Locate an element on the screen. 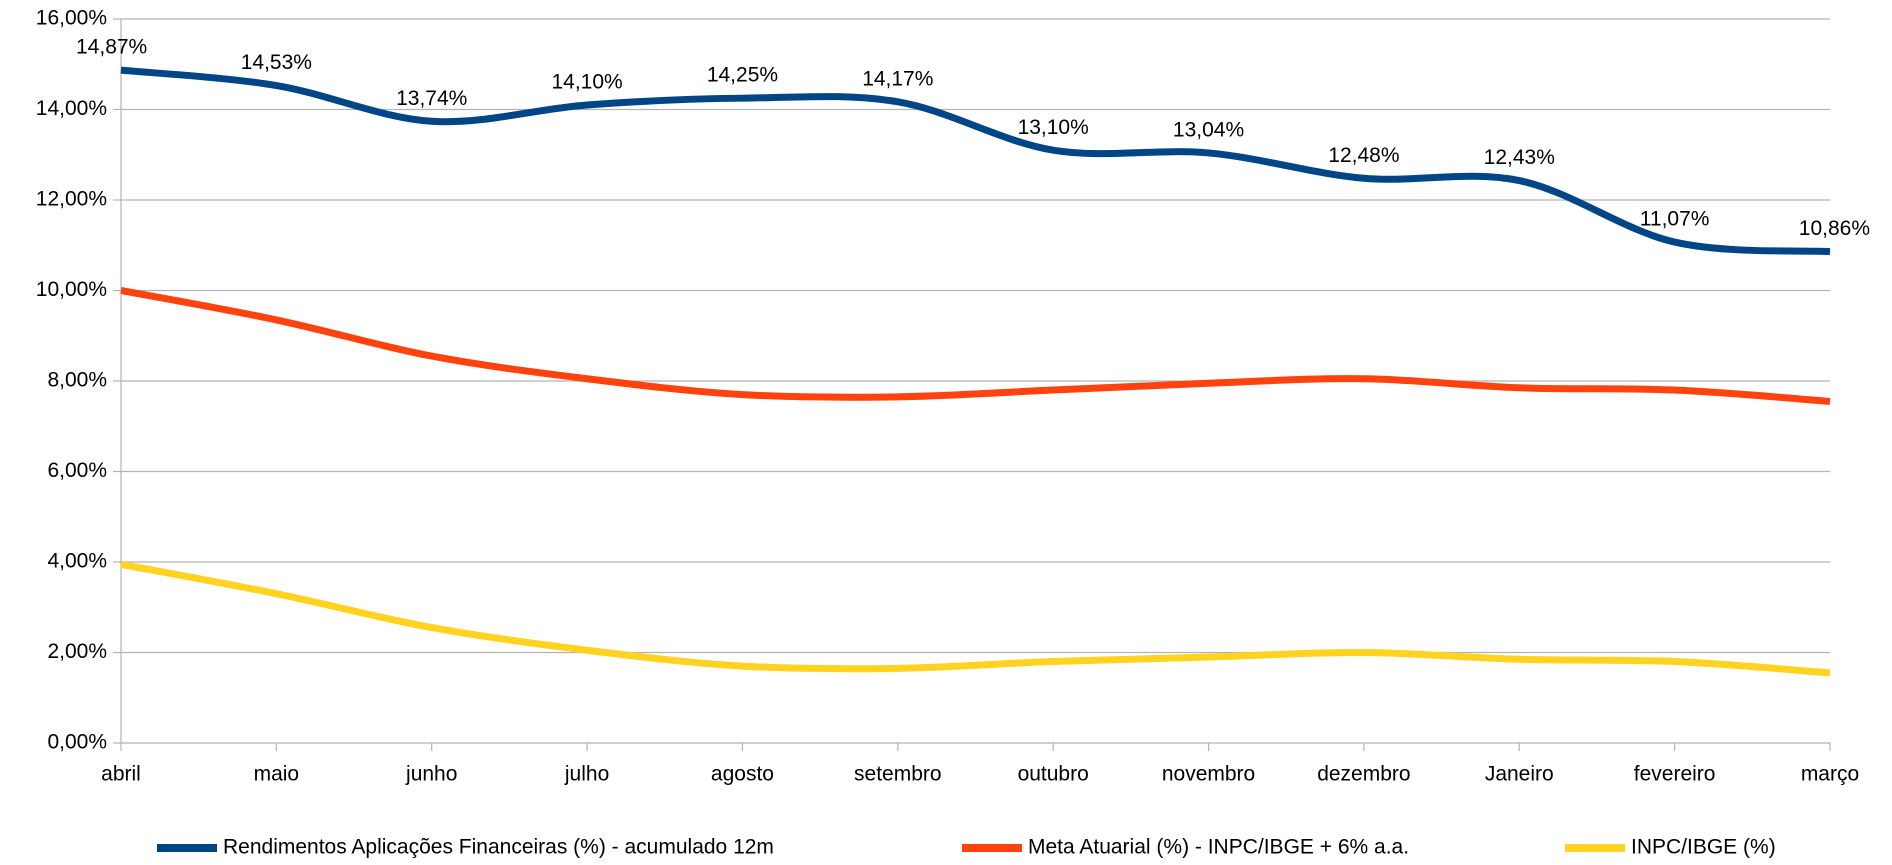 The width and height of the screenshot is (1892, 865). y-tick-label: 14,00% is located at coordinates (71, 108).